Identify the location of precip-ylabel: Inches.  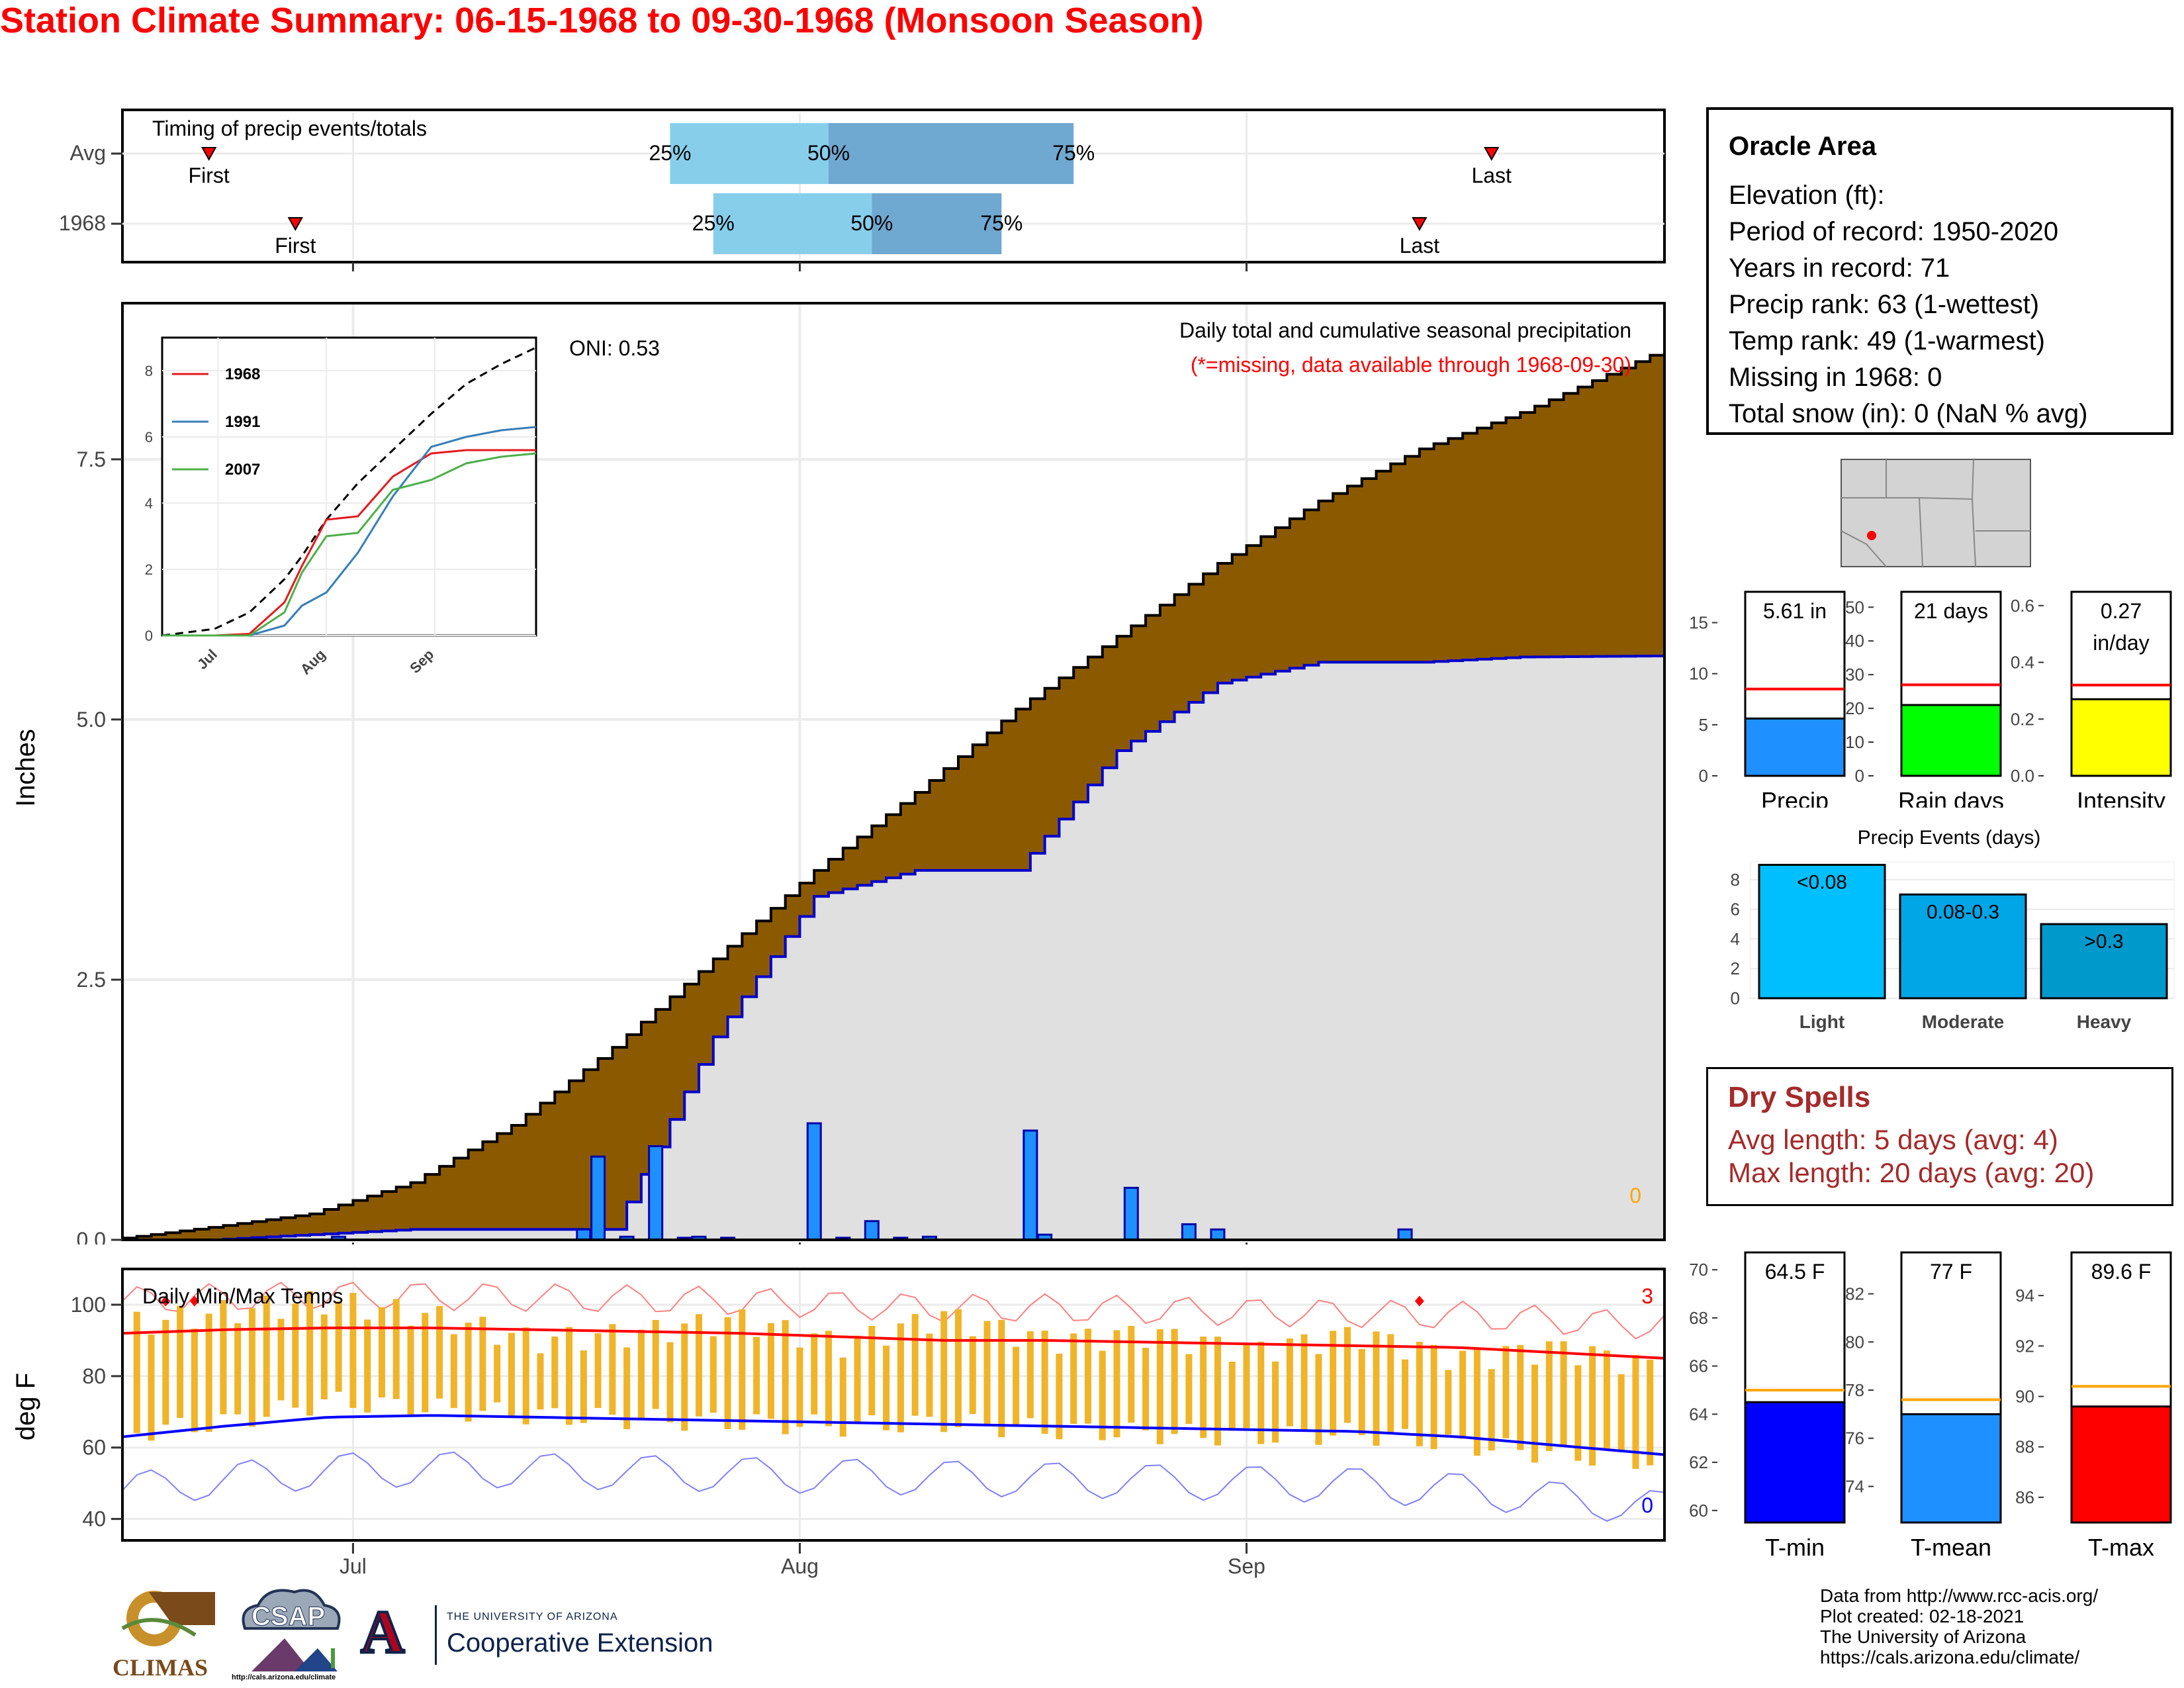
(26, 768).